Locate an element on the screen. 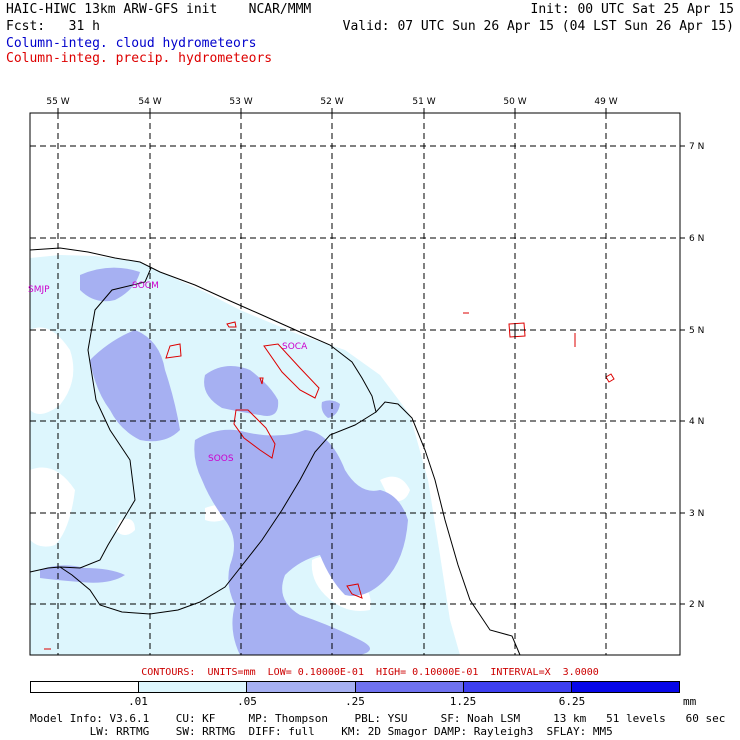  lon-label: 54 W is located at coordinates (149, 102).